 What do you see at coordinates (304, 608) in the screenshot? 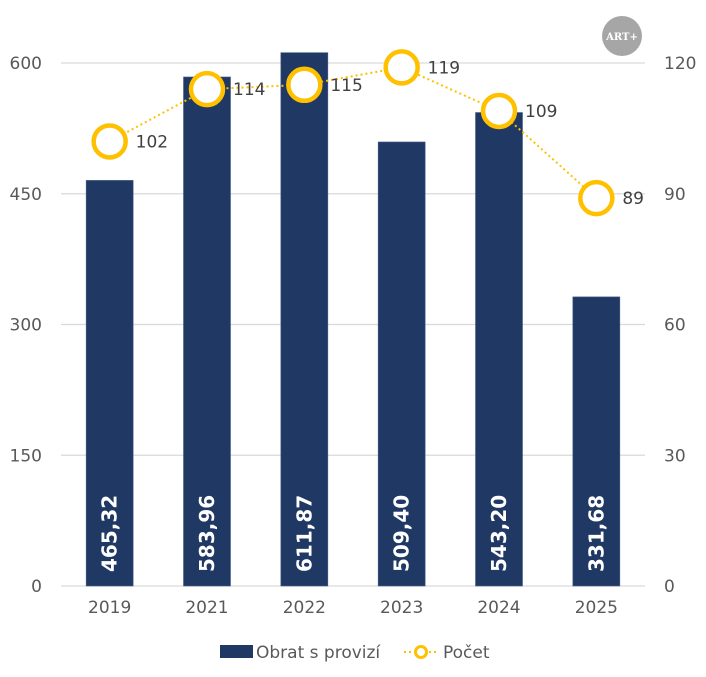
I see `x-tick-label: 2022` at bounding box center [304, 608].